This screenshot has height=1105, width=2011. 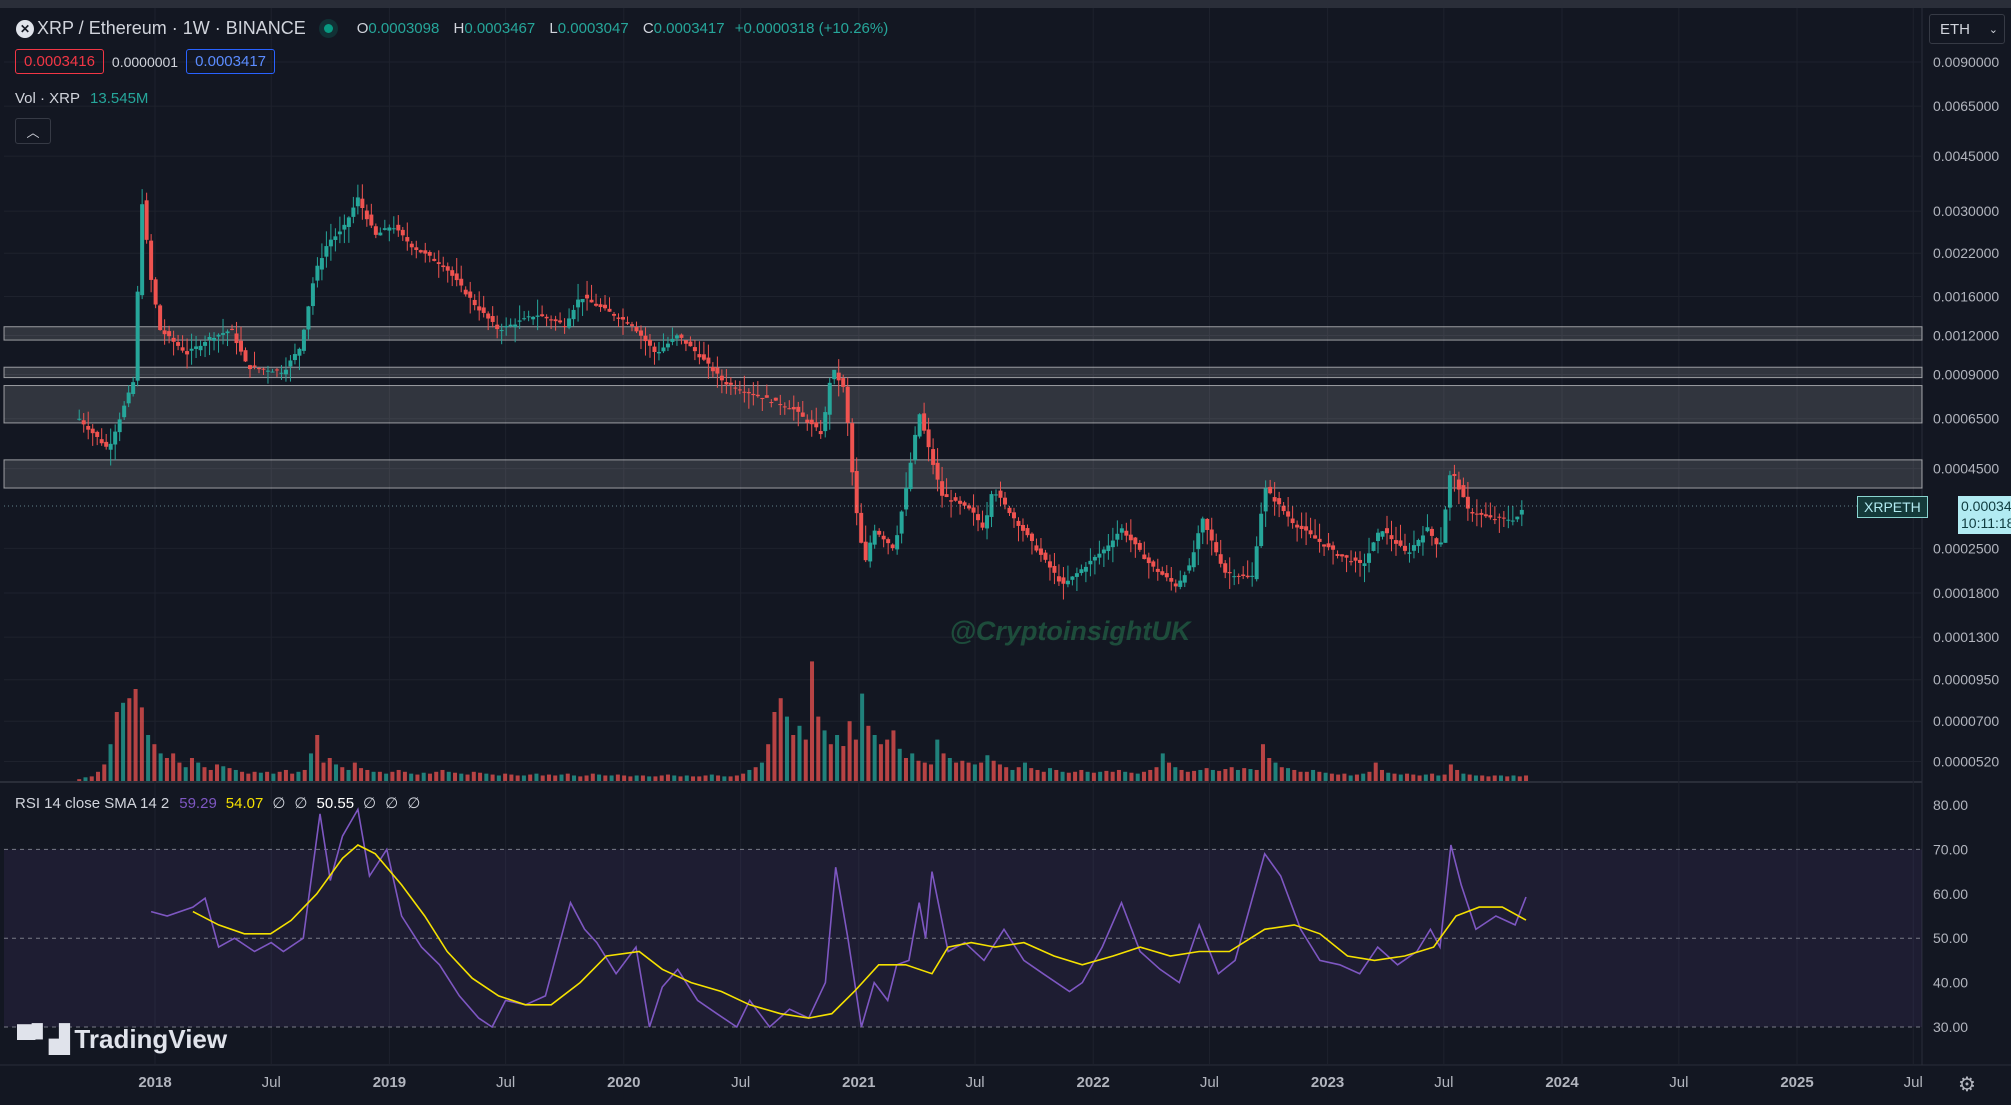 I want to click on price-tick-label: 0.0001800, so click(x=1966, y=593).